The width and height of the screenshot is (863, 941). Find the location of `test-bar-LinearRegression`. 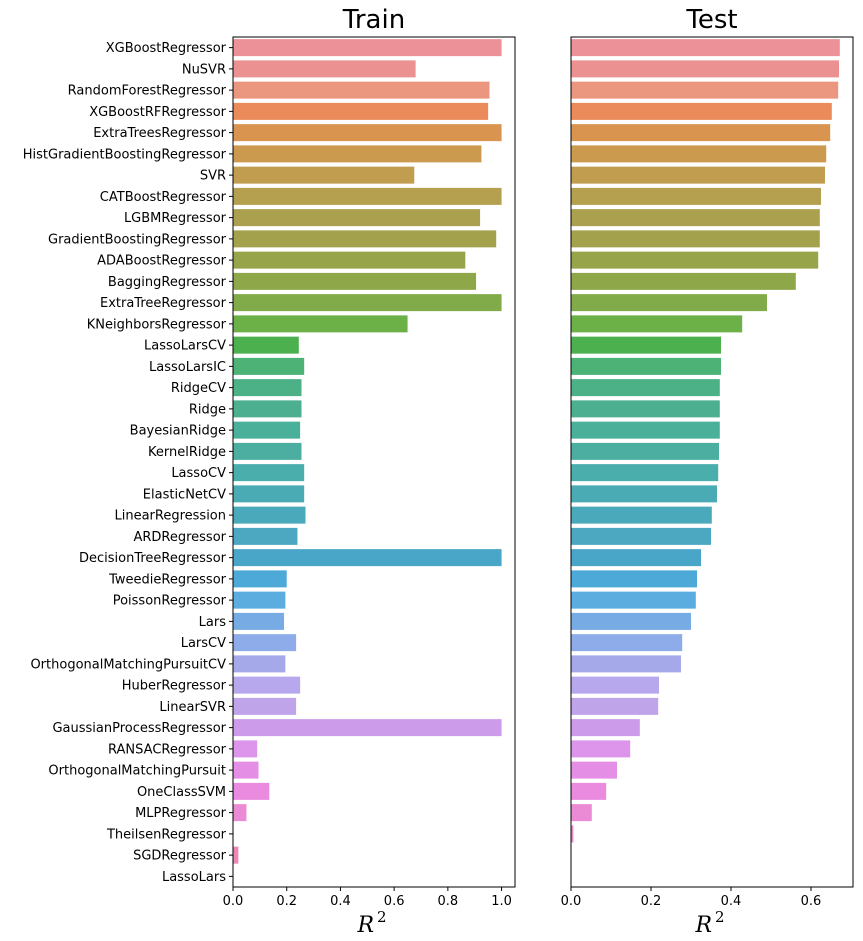

test-bar-LinearRegression is located at coordinates (641, 515).